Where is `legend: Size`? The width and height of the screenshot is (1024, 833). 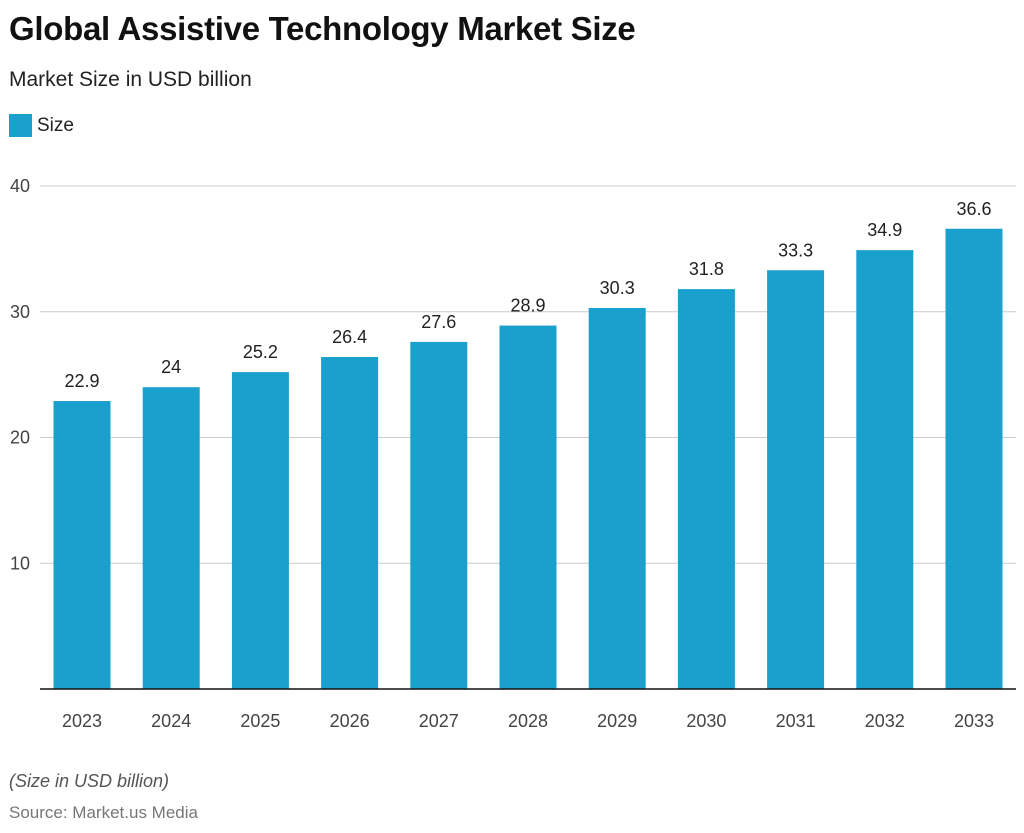
legend: Size is located at coordinates (41, 125).